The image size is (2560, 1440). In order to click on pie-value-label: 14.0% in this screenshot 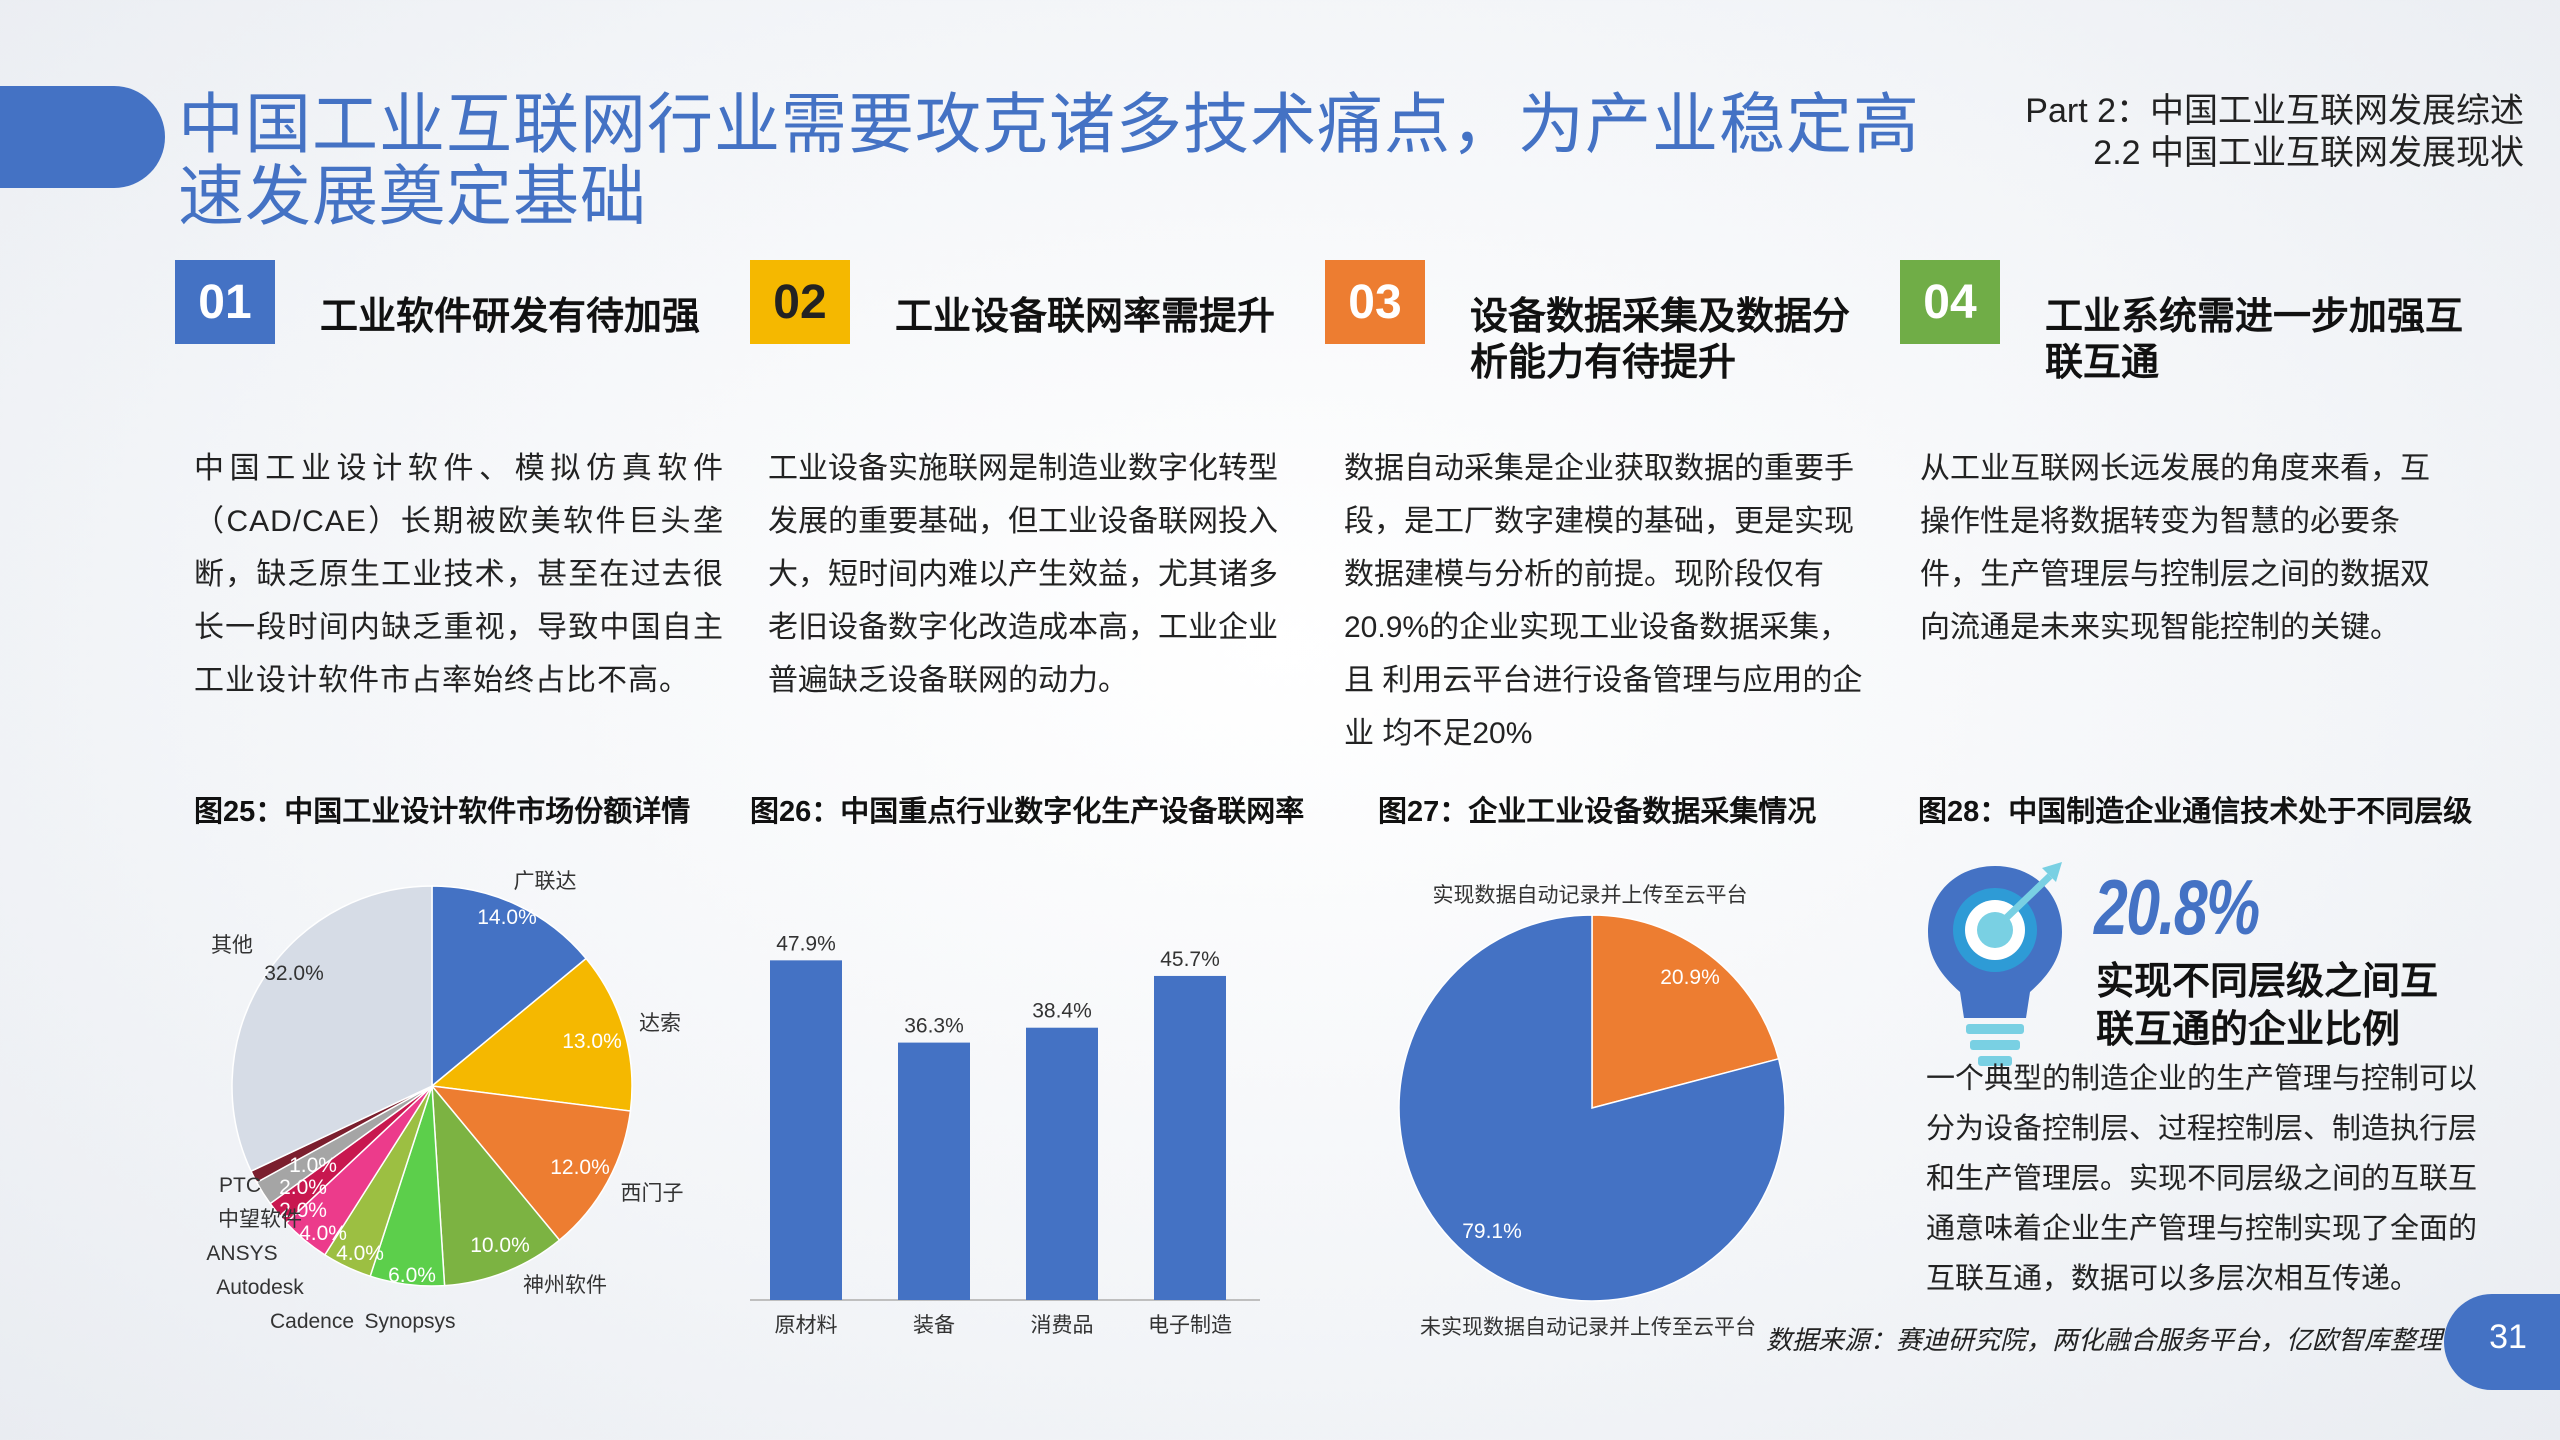, I will do `click(507, 917)`.